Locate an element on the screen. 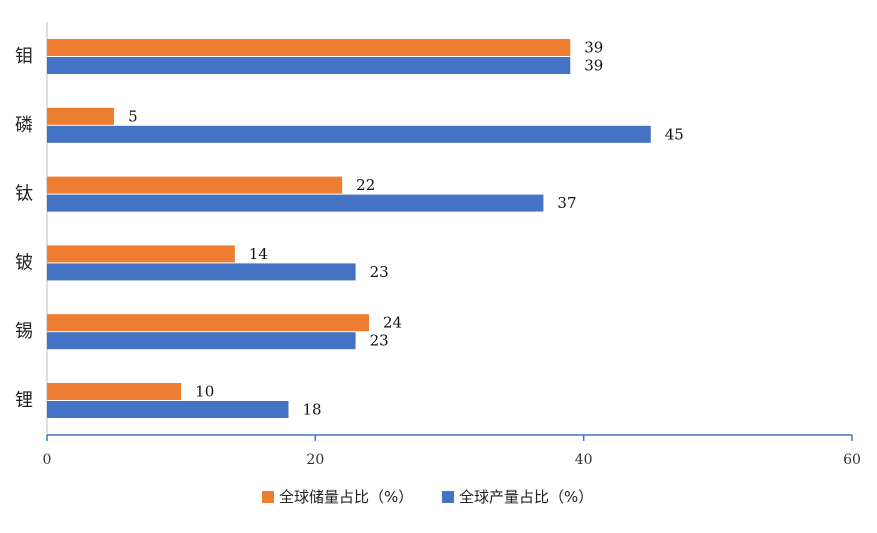  data-label-production-1: 45 is located at coordinates (674, 134).